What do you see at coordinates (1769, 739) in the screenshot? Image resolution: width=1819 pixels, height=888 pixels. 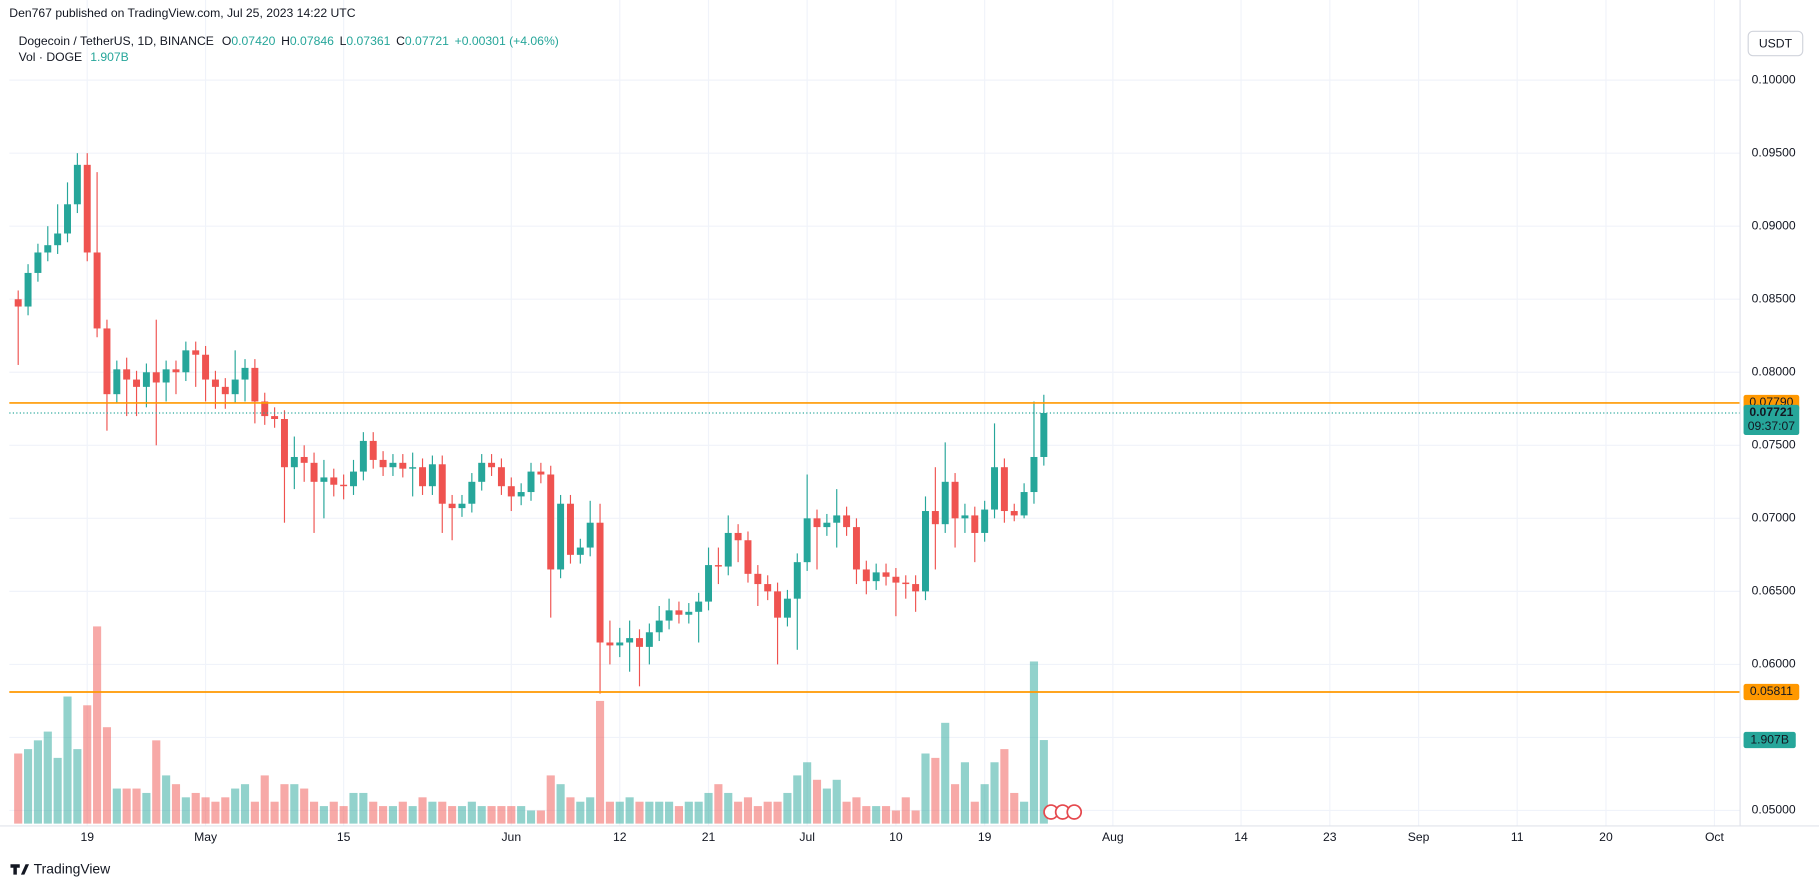 I see `volume-badge-label: 1.907B` at bounding box center [1769, 739].